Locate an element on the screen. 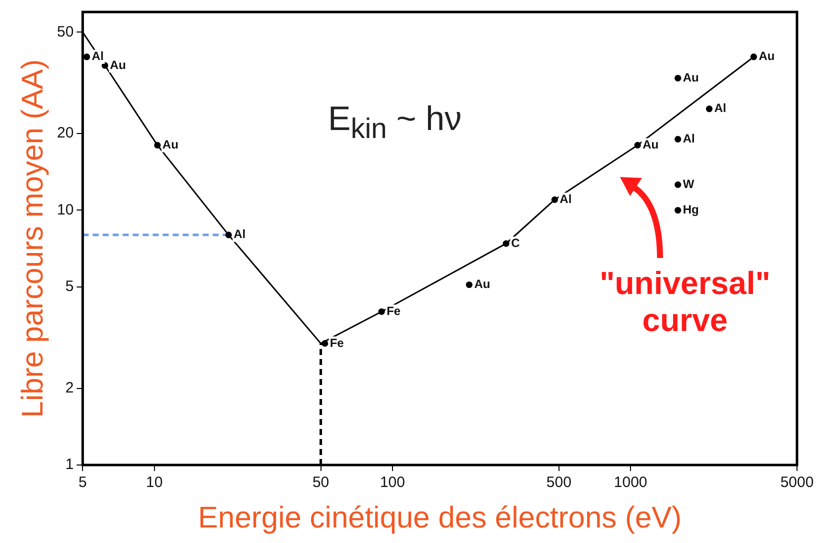  x-tick-label: 10 is located at coordinates (154, 483).